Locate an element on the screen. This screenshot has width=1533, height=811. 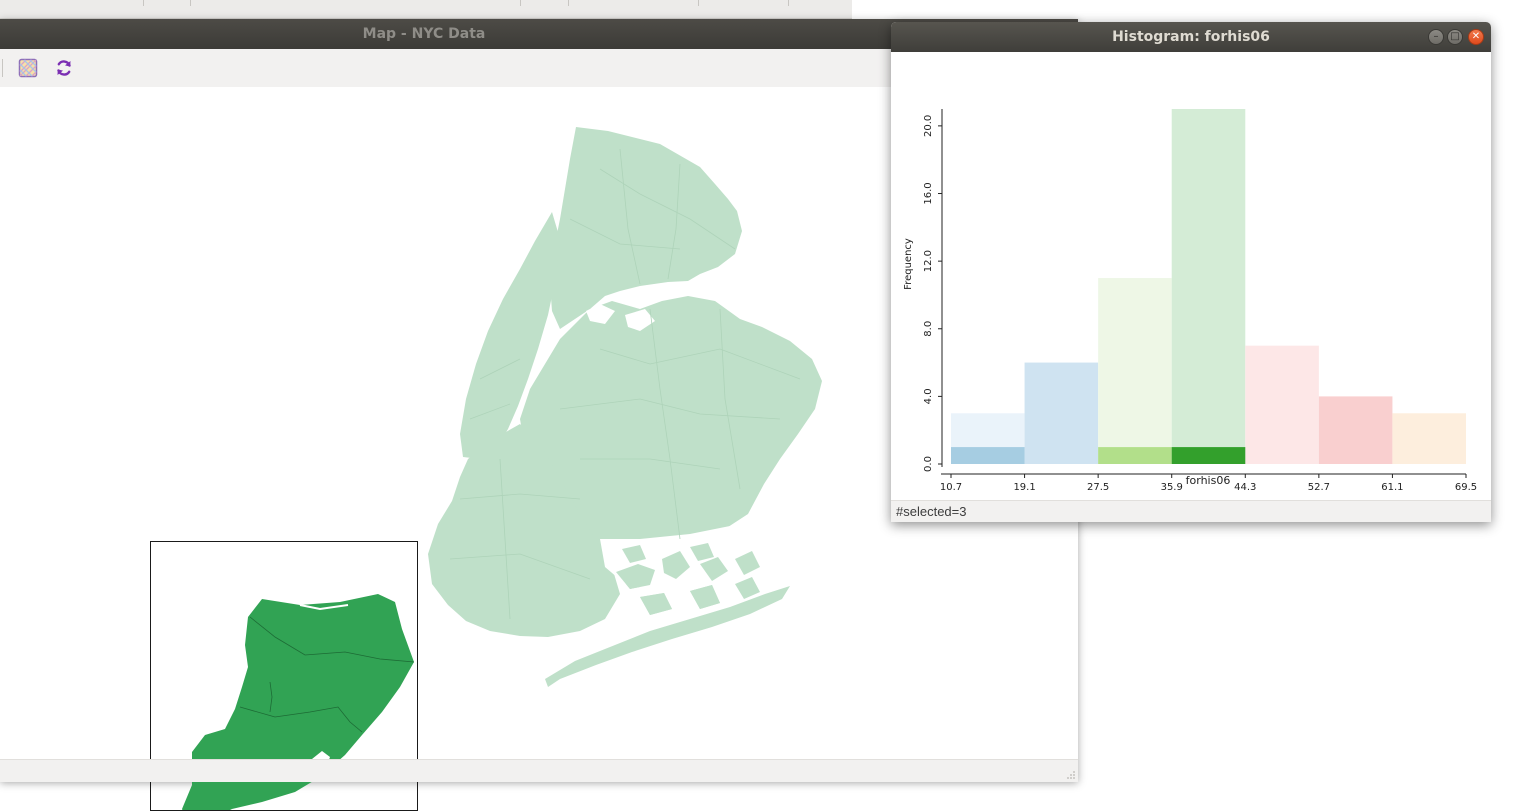
y-tick-label: 12.0 is located at coordinates (928, 261).